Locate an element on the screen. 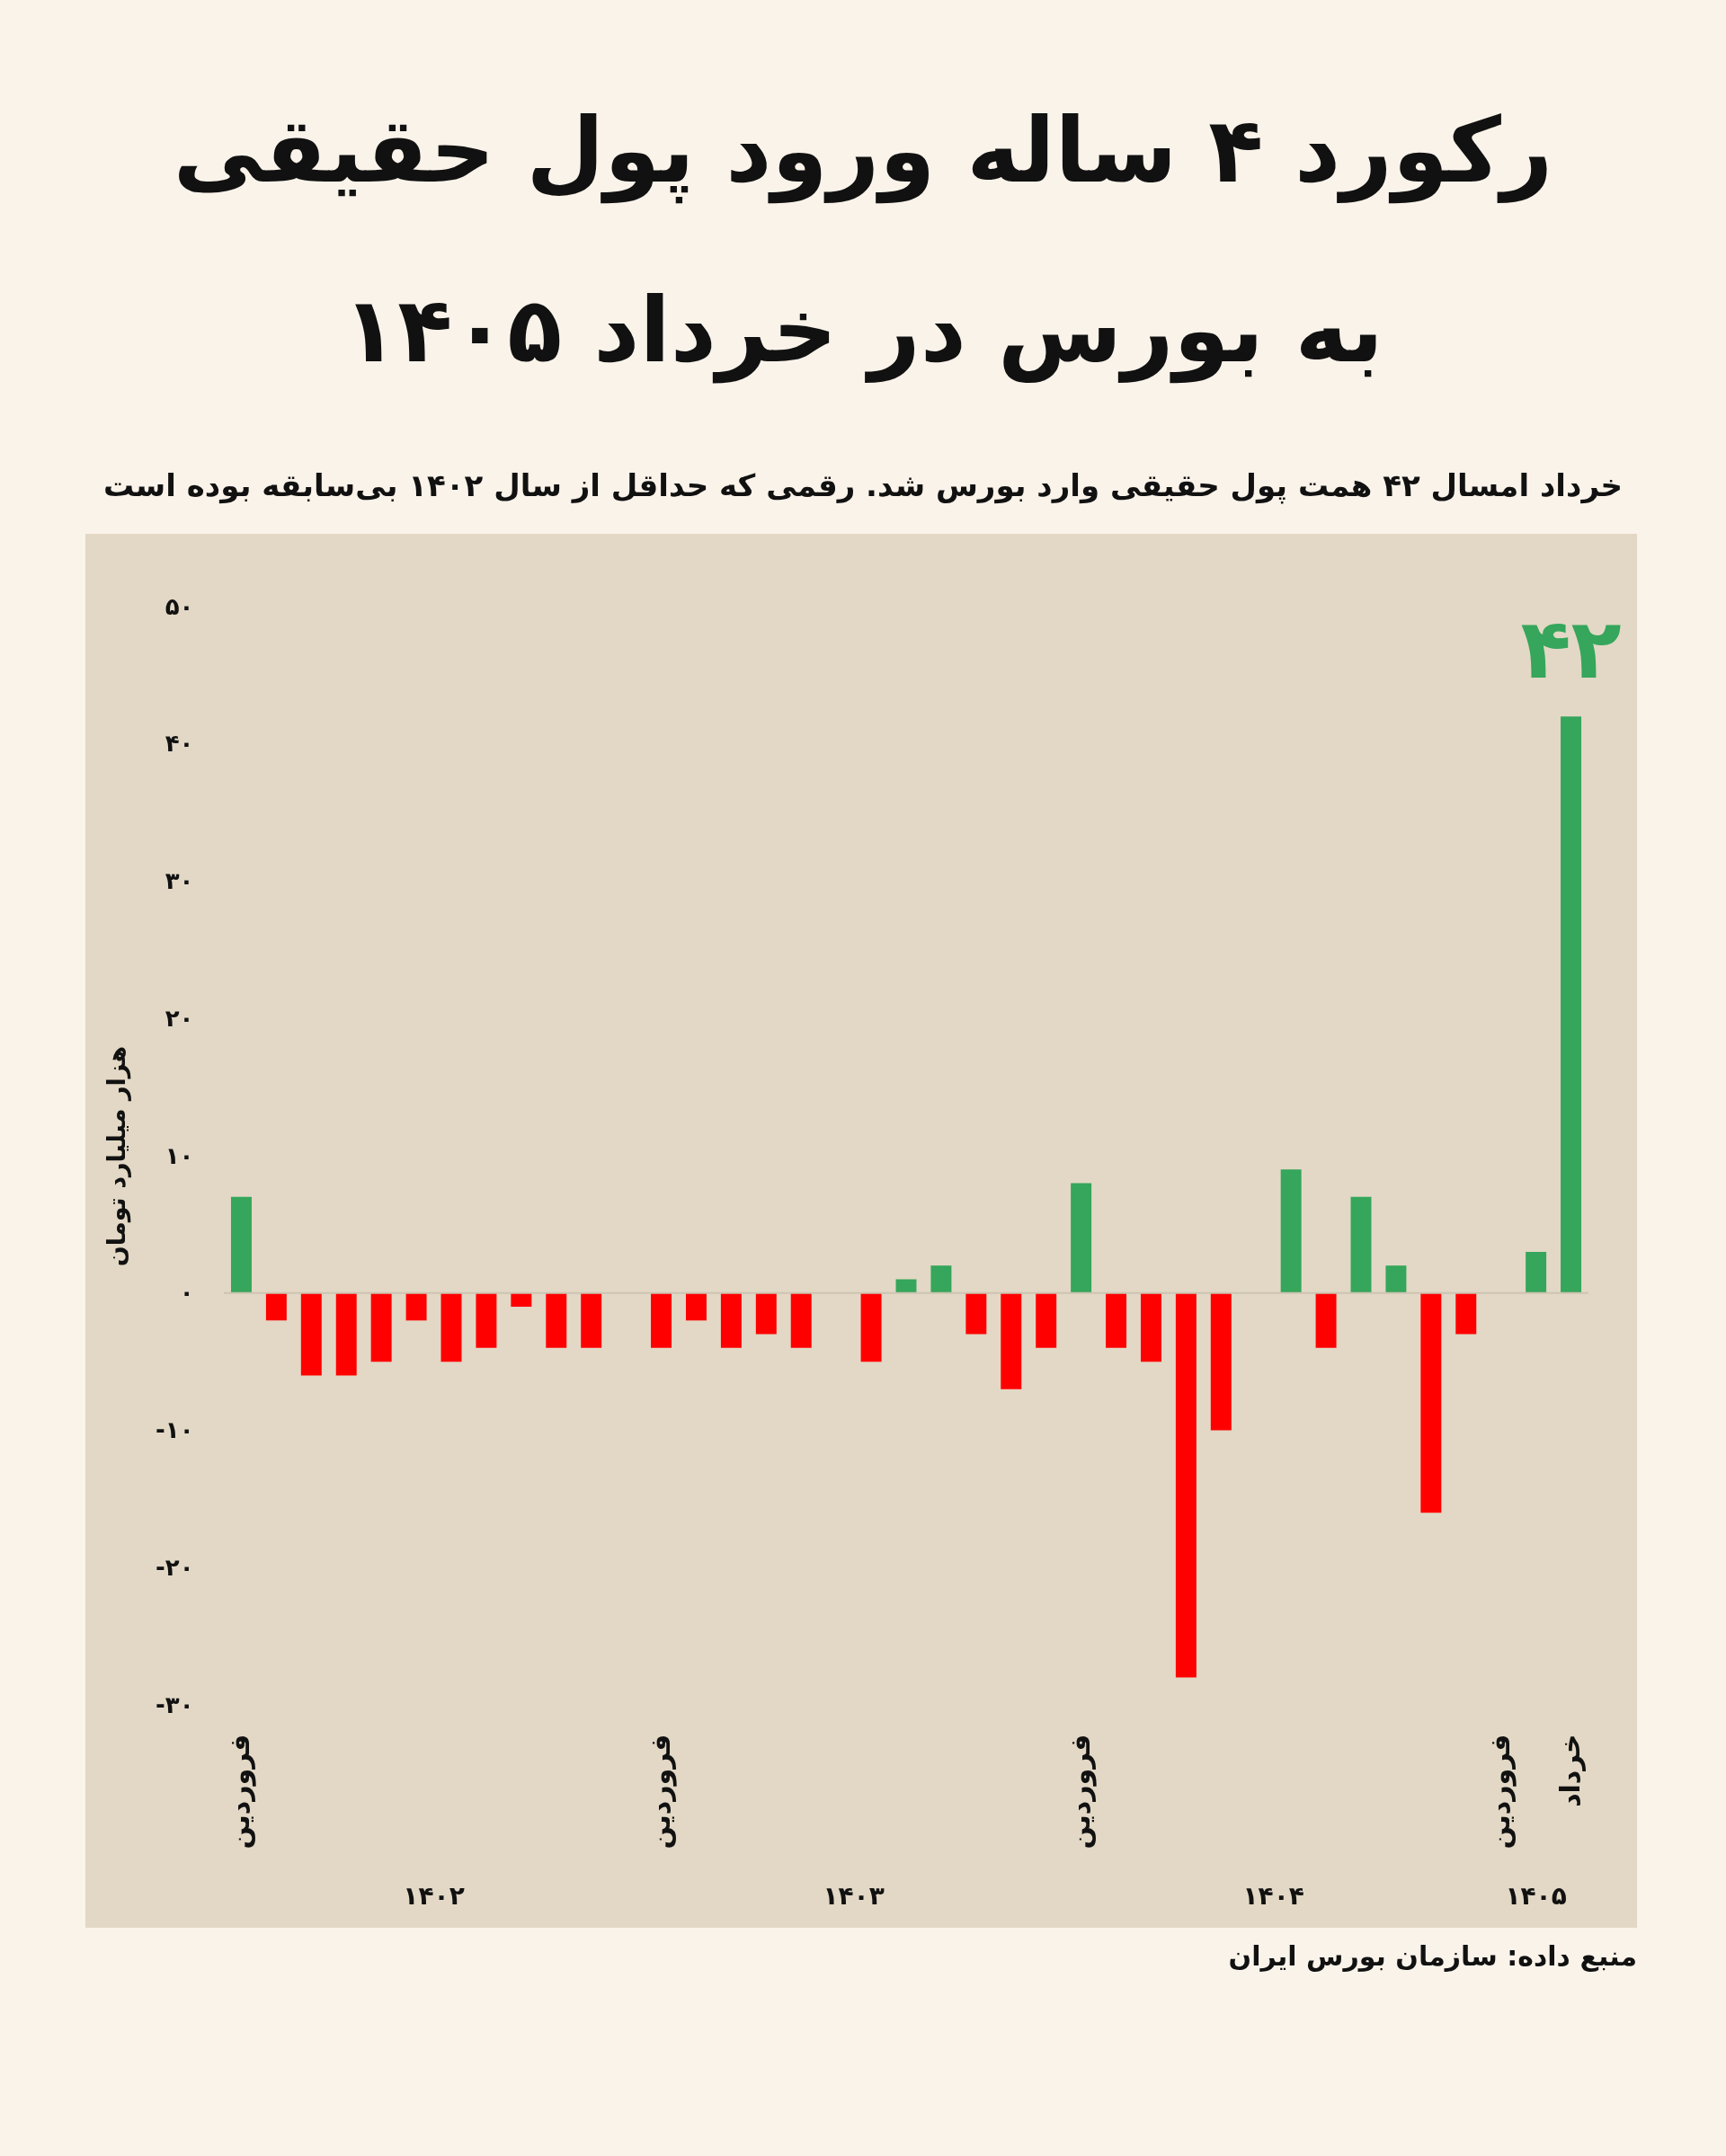  text: ۱۴۰۳ is located at coordinates (854, 1896).